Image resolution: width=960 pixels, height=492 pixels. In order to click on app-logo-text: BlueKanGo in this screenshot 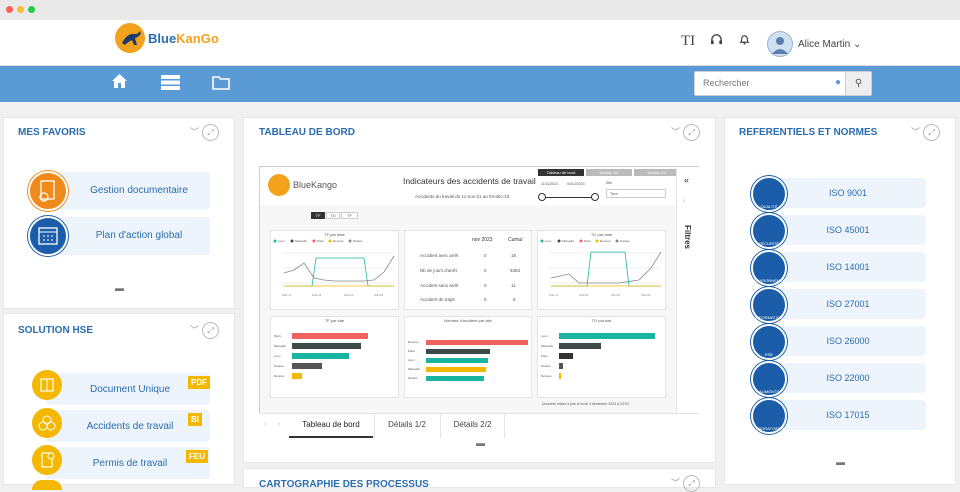, I will do `click(183, 38)`.